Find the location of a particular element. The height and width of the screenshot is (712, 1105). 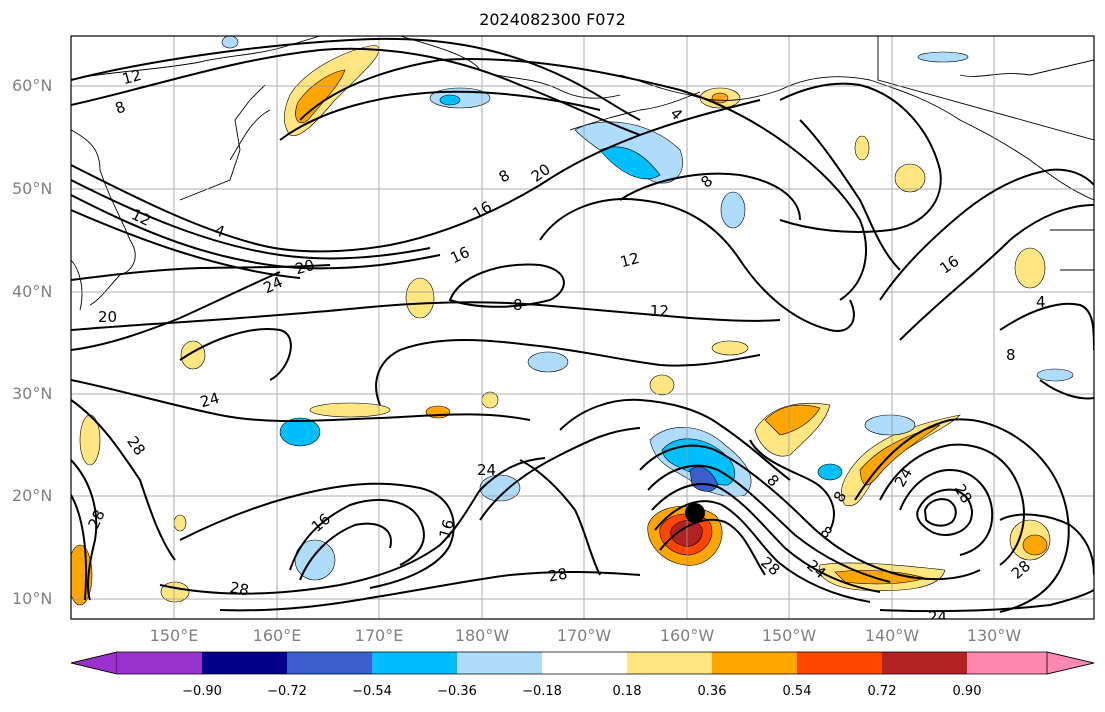

colorbar is located at coordinates (582, 663).